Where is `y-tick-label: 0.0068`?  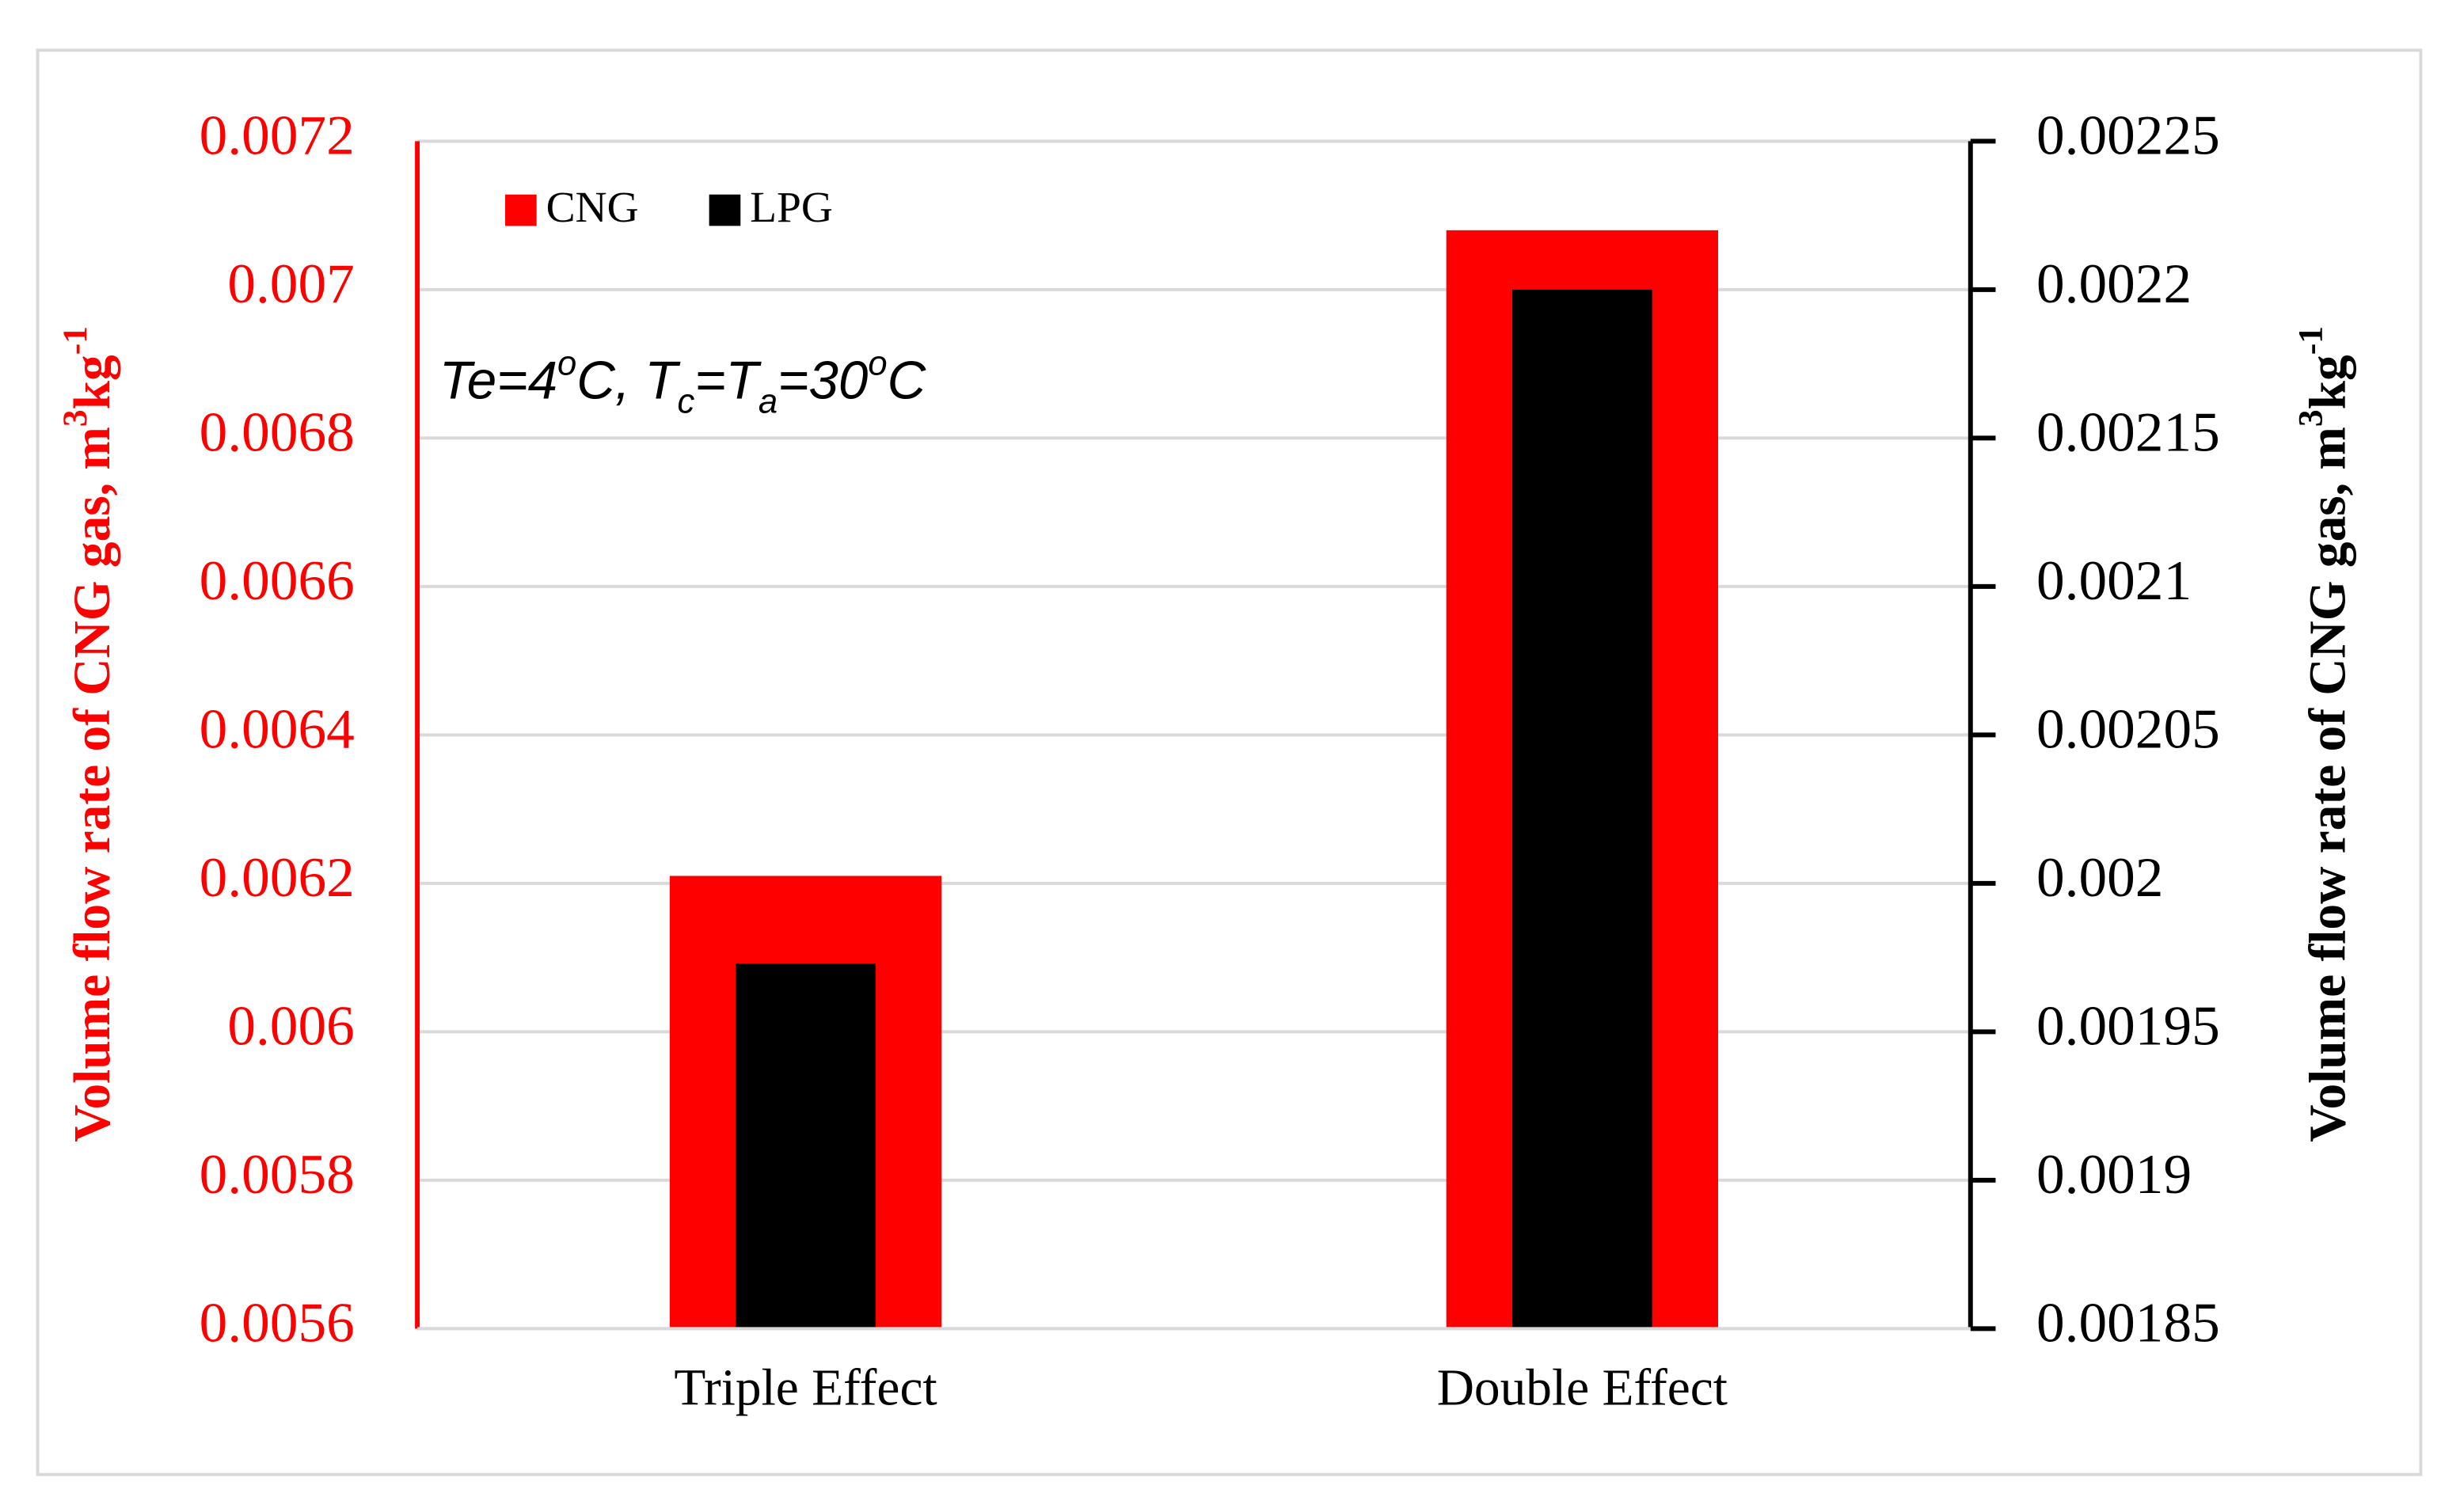
y-tick-label: 0.0068 is located at coordinates (277, 432).